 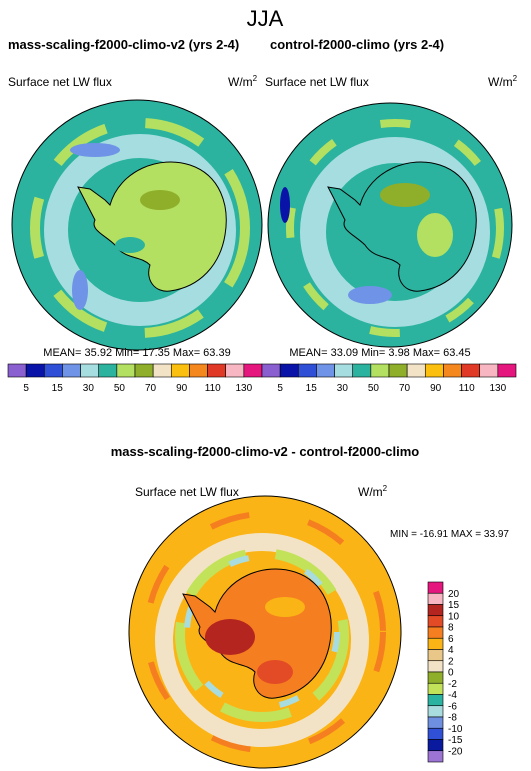 I want to click on main-title: JJA, so click(x=265, y=18).